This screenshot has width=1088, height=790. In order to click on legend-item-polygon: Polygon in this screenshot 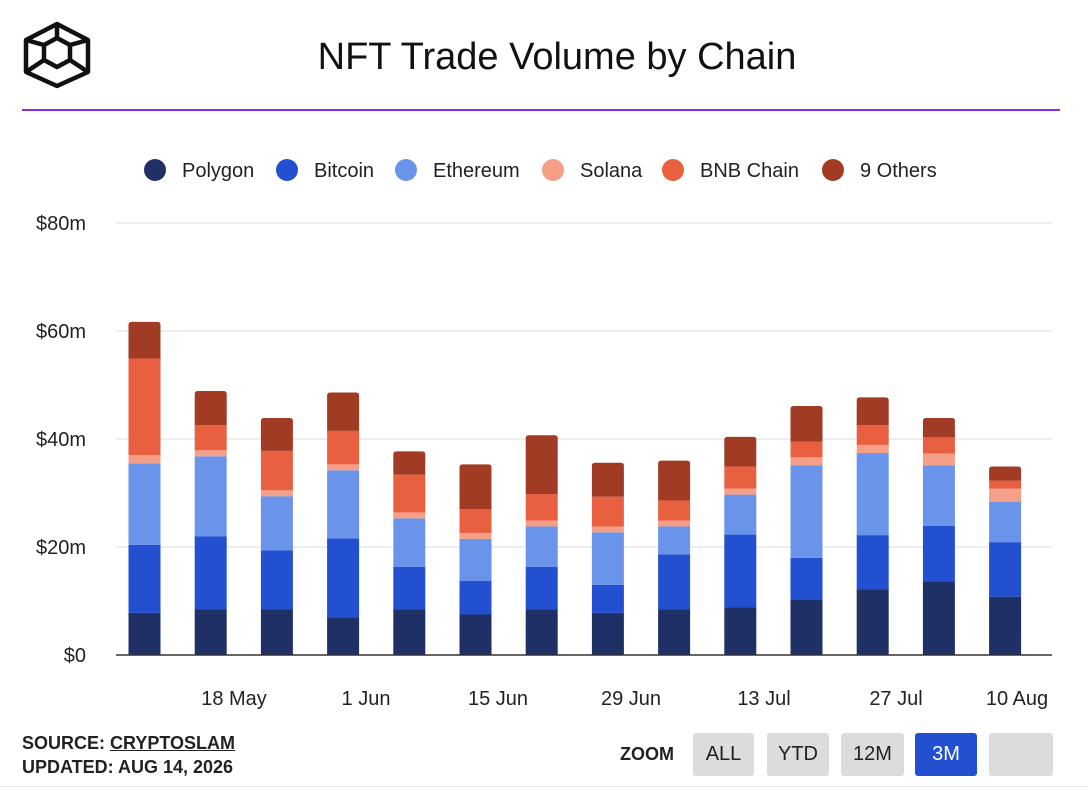, I will do `click(199, 170)`.